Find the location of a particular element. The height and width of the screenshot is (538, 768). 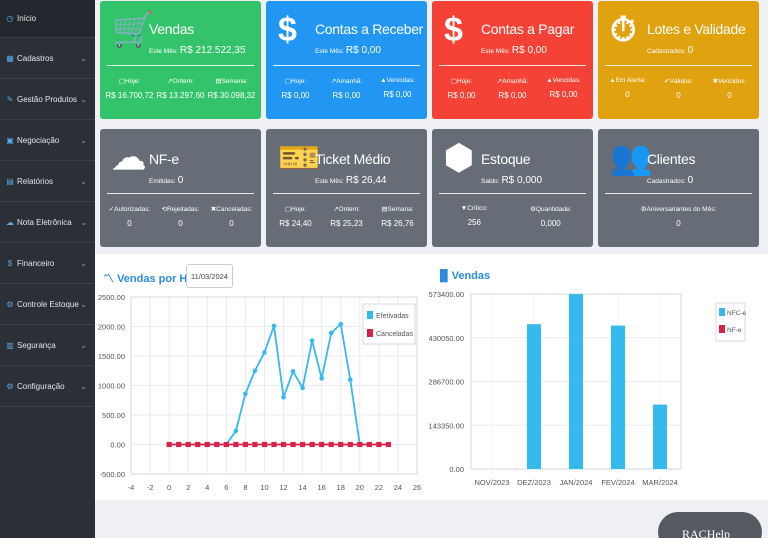

card-title: Clientes is located at coordinates (671, 159).